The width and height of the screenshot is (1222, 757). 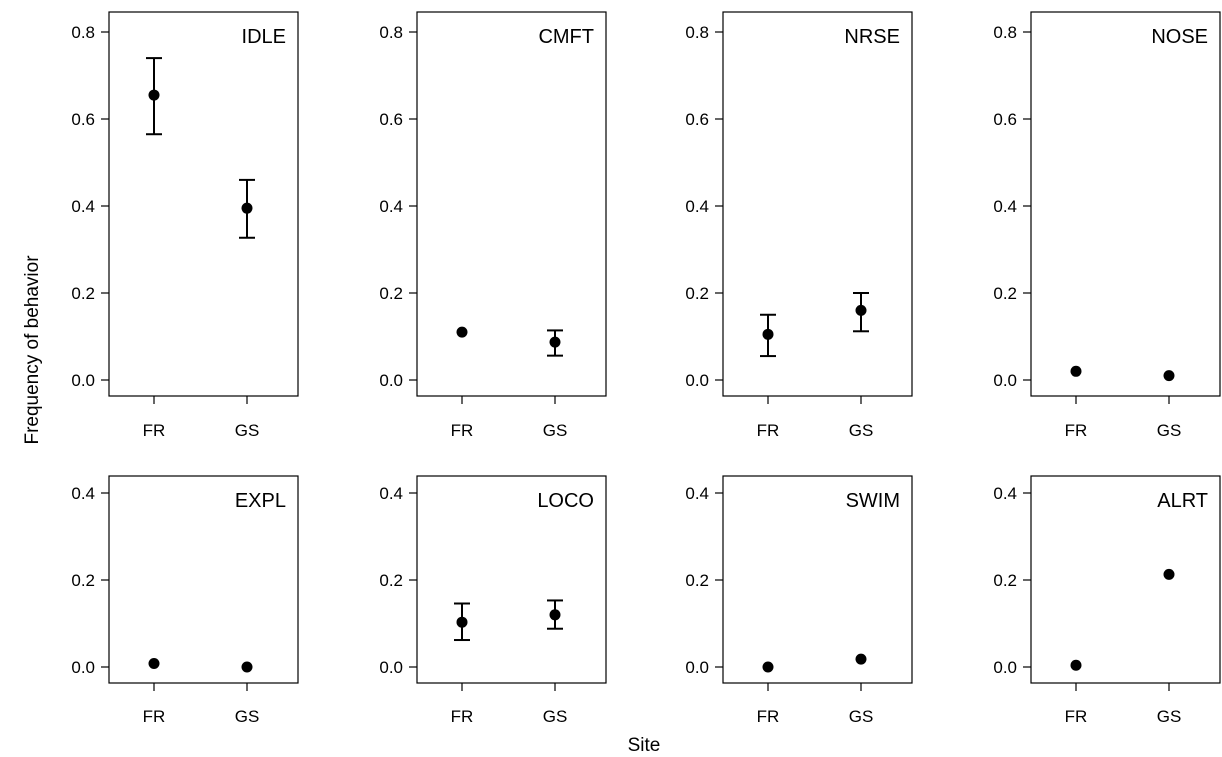 What do you see at coordinates (566, 37) in the screenshot?
I see `panel-title: CMFT` at bounding box center [566, 37].